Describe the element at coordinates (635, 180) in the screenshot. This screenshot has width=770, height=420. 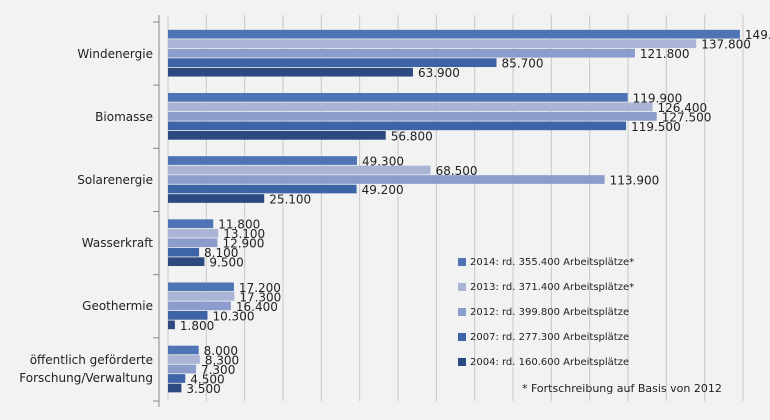
I see `value-label: 113.900` at that location.